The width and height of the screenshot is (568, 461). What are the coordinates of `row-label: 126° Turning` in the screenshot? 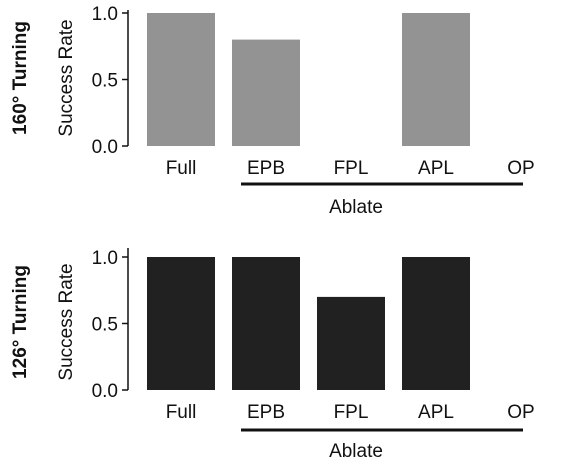 It's located at (20, 322).